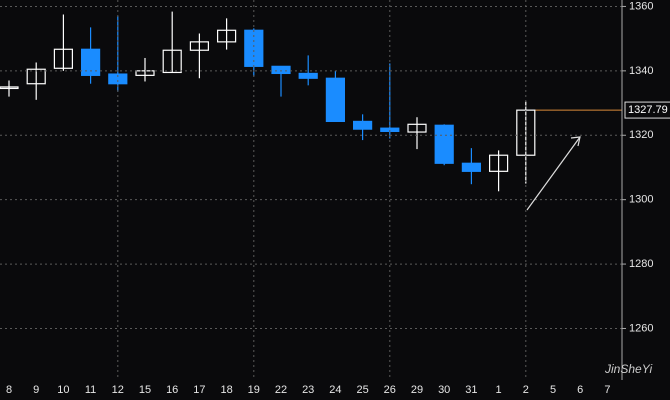  Describe the element at coordinates (36, 390) in the screenshot. I see `x-tick-label: 9` at that location.